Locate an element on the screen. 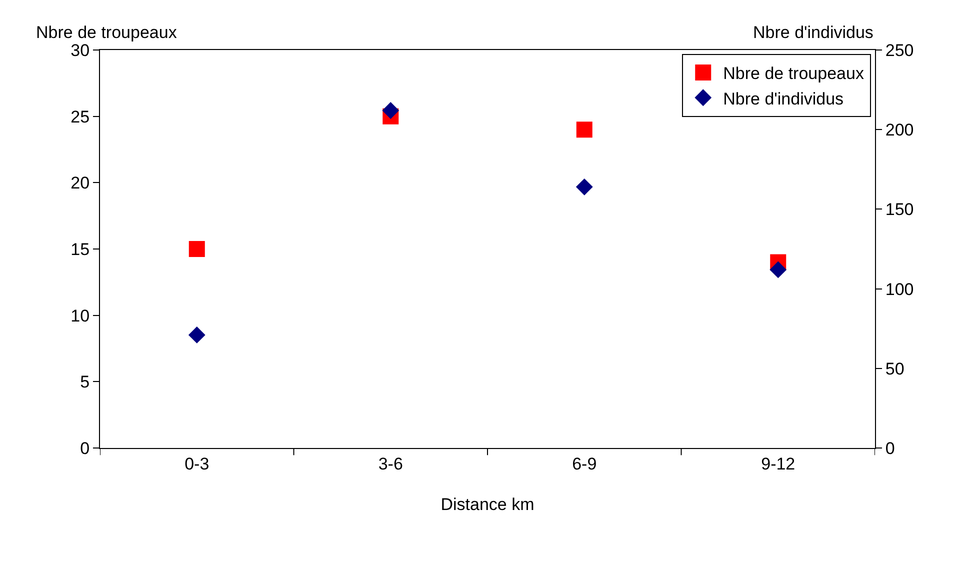 Image resolution: width=960 pixels, height=563 pixels. legend-label: Nbre de troupeaux is located at coordinates (793, 74).